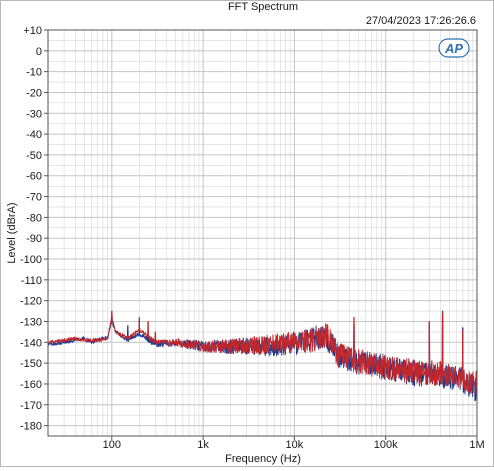 This screenshot has height=471, width=494. Describe the element at coordinates (476, 445) in the screenshot. I see `x-tick-label: 1M` at that location.